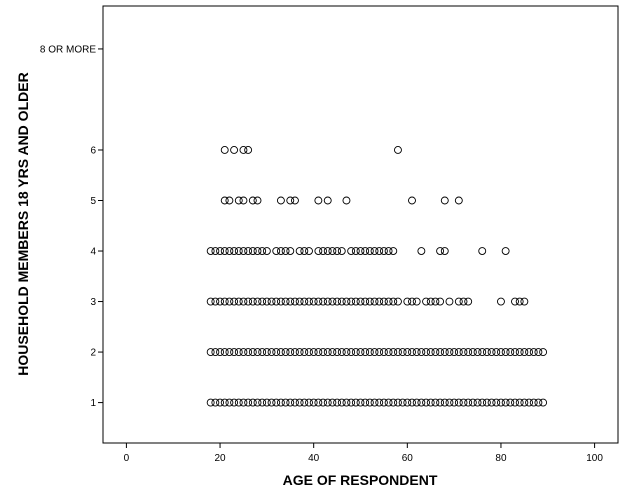 The image size is (626, 501). Describe the element at coordinates (594, 458) in the screenshot. I see `x-tick-label: 100` at that location.